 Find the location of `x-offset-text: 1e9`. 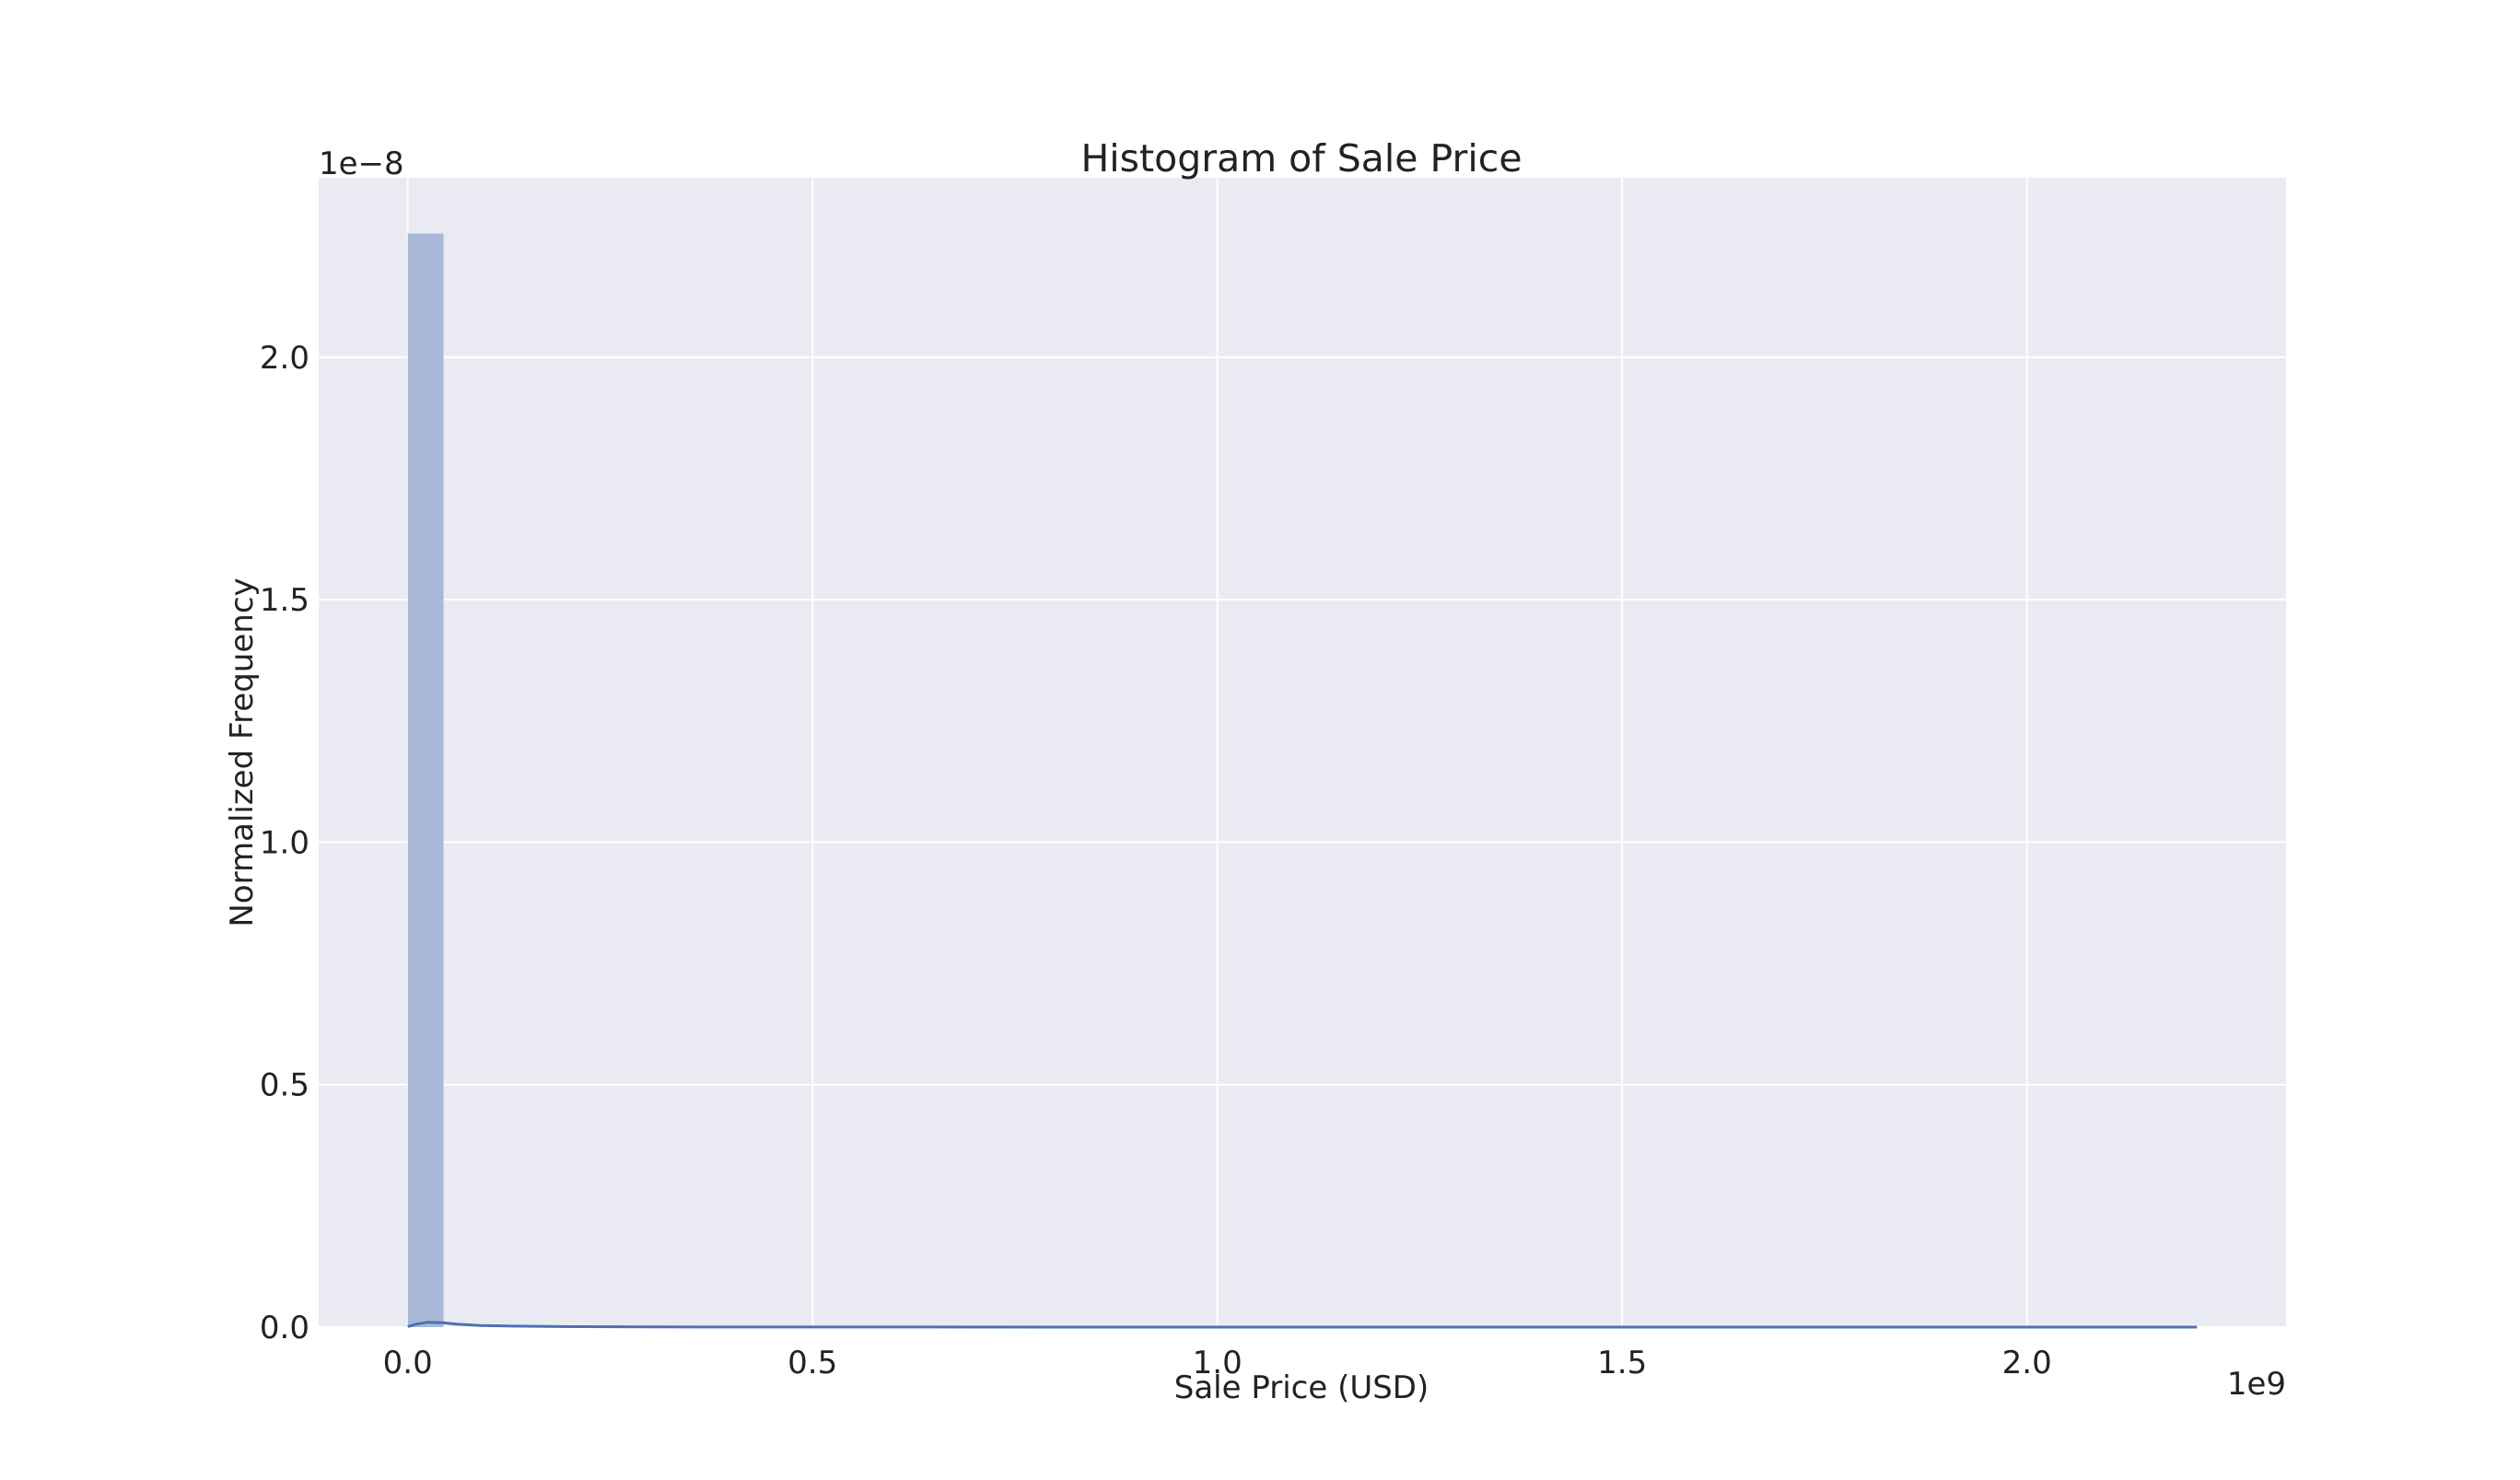

x-offset-text: 1e9 is located at coordinates (2256, 1385).